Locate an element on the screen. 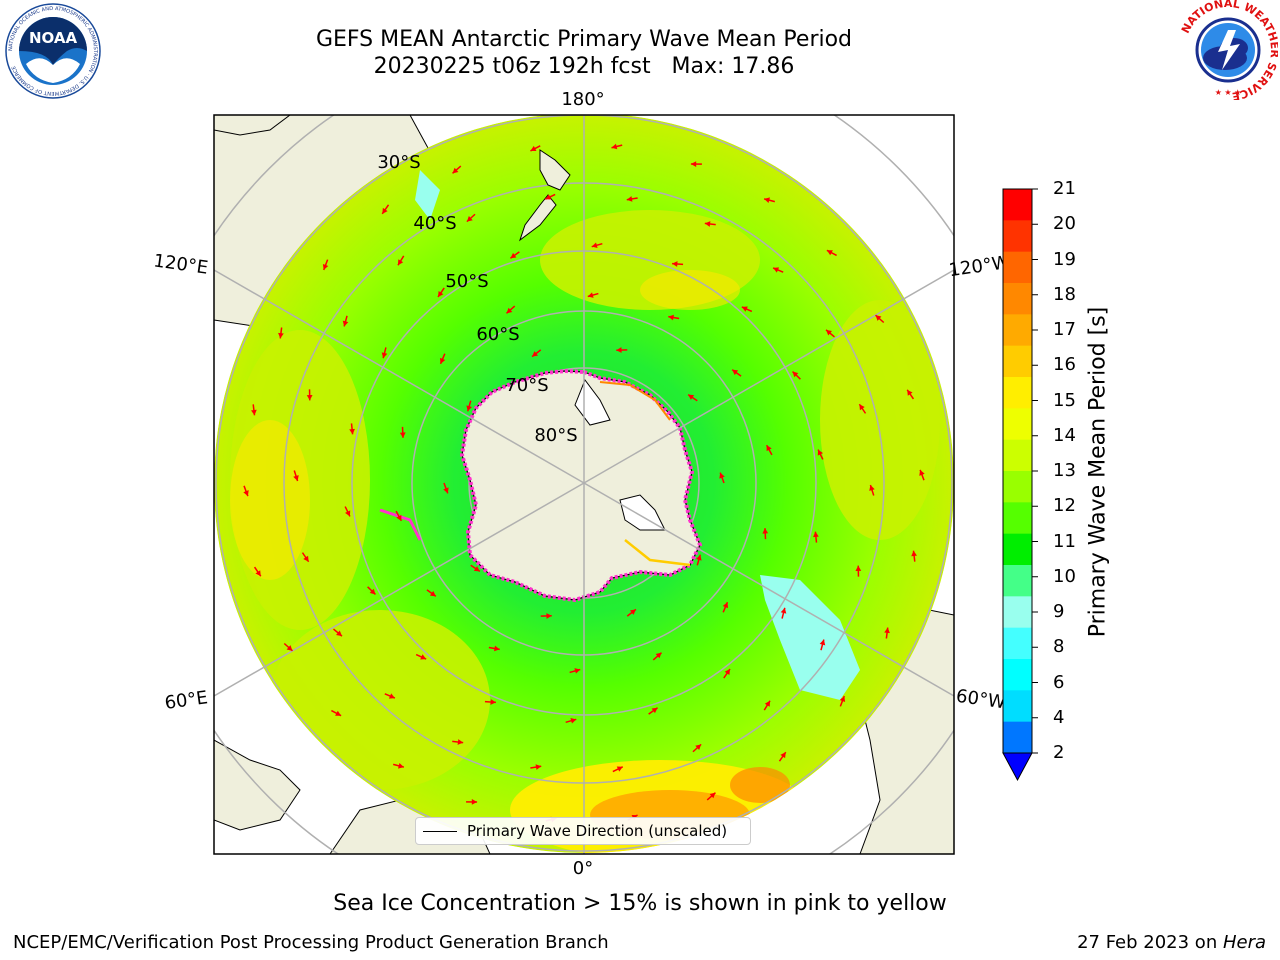 The width and height of the screenshot is (1280, 960). lon-label-60e: 60°E is located at coordinates (186, 700).